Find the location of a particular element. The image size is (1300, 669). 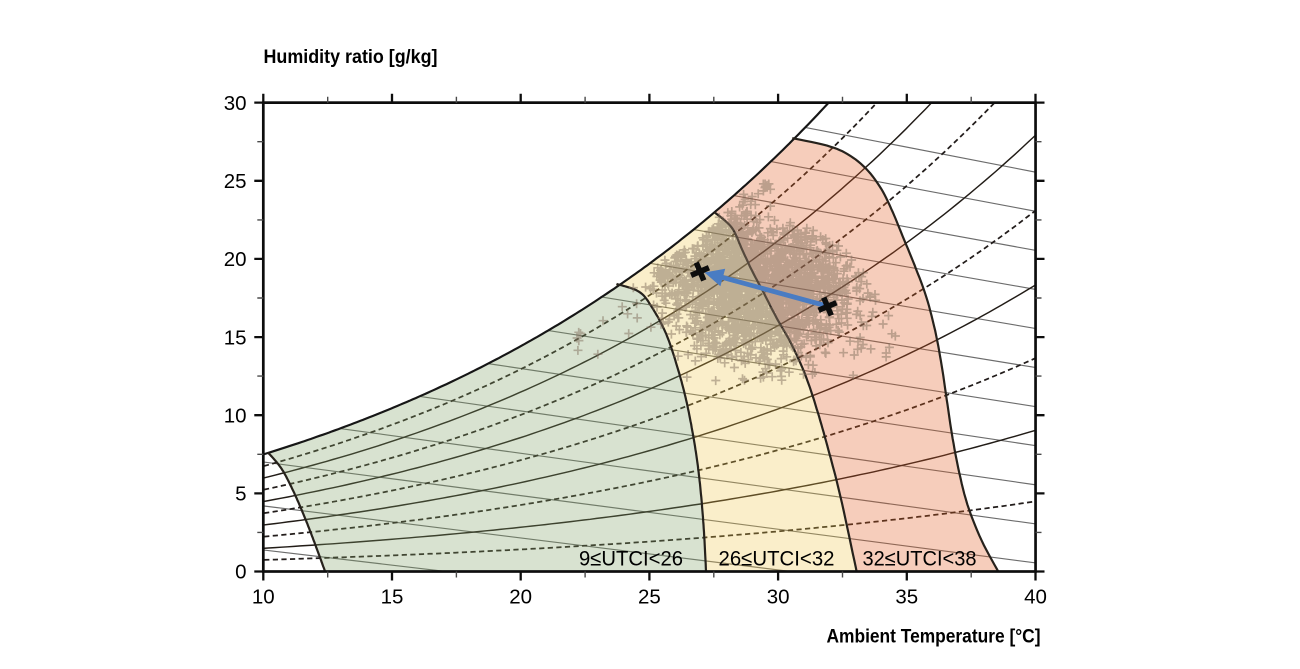

svg-text: 40 is located at coordinates (1035, 597).